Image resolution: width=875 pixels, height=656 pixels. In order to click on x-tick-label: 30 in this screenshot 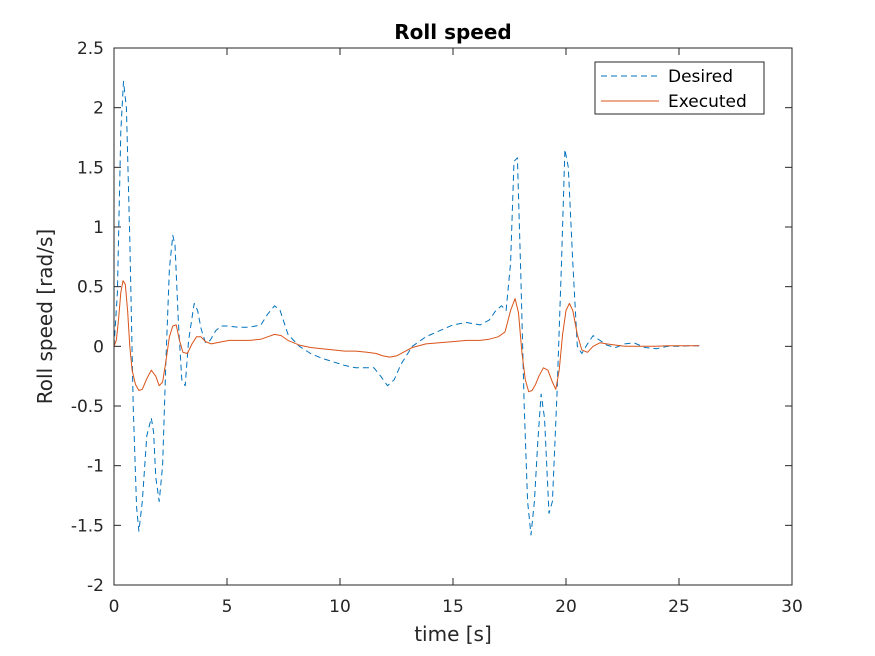, I will do `click(792, 607)`.